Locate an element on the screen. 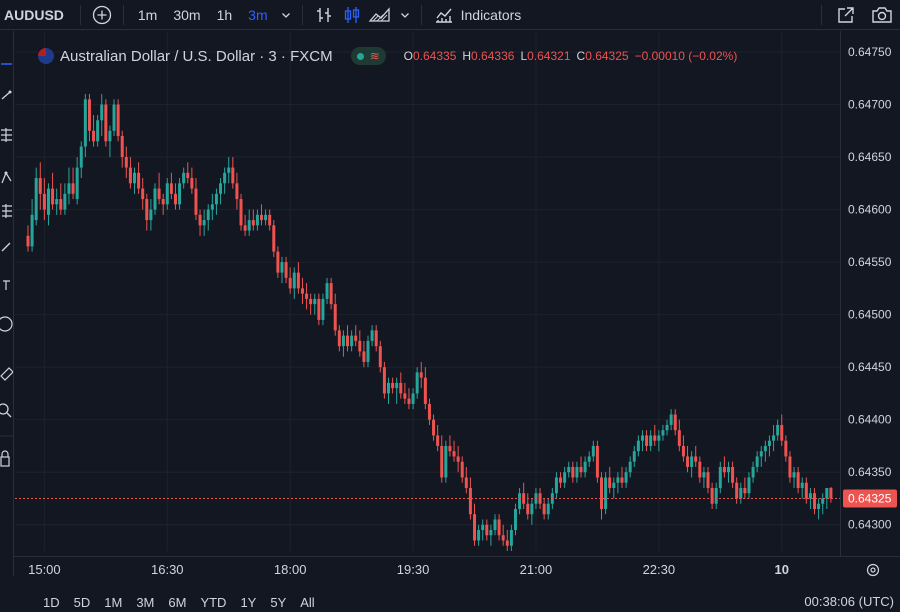  pattern-tool-icon is located at coordinates (6, 177).